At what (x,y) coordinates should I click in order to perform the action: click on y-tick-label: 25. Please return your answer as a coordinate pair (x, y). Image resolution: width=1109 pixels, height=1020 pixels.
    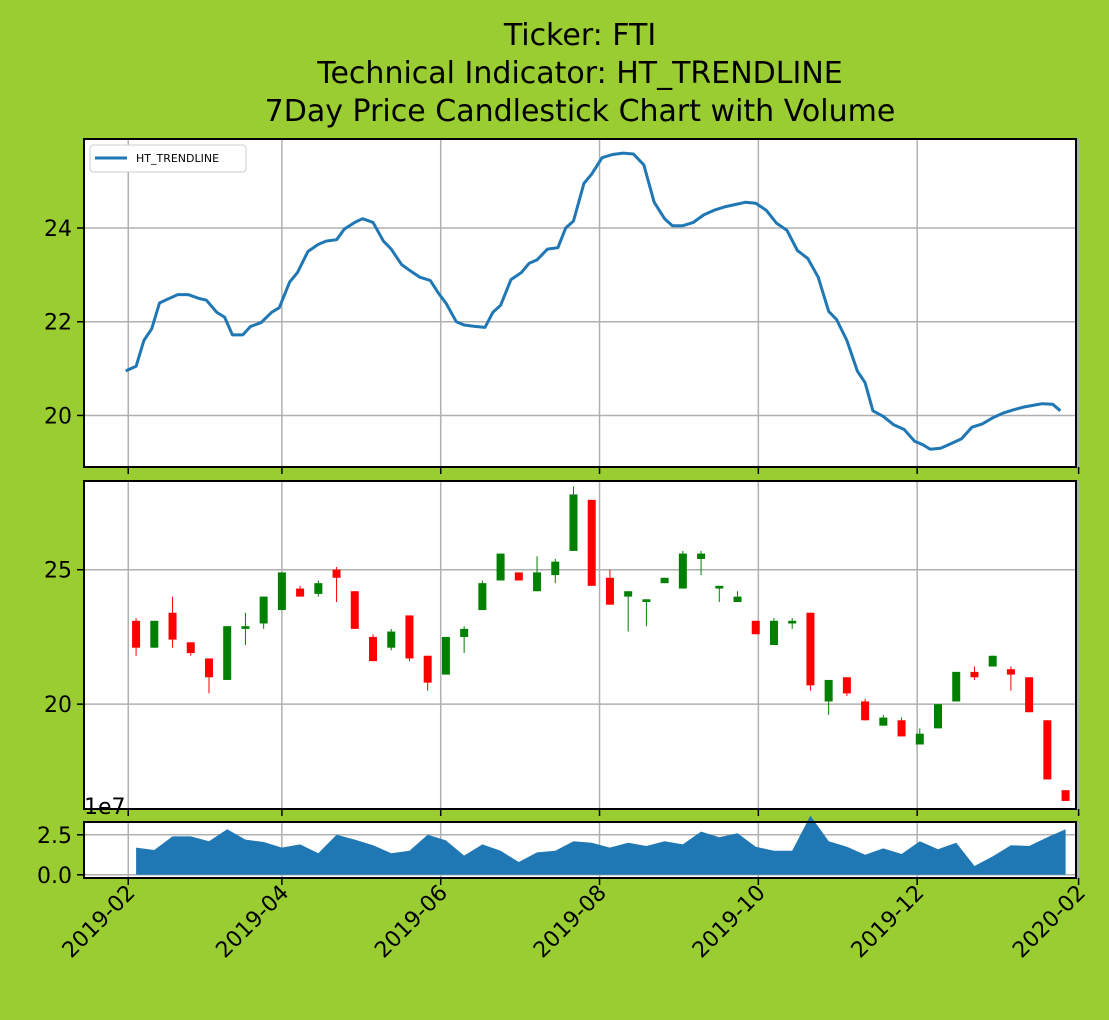
    Looking at the image, I should click on (58, 571).